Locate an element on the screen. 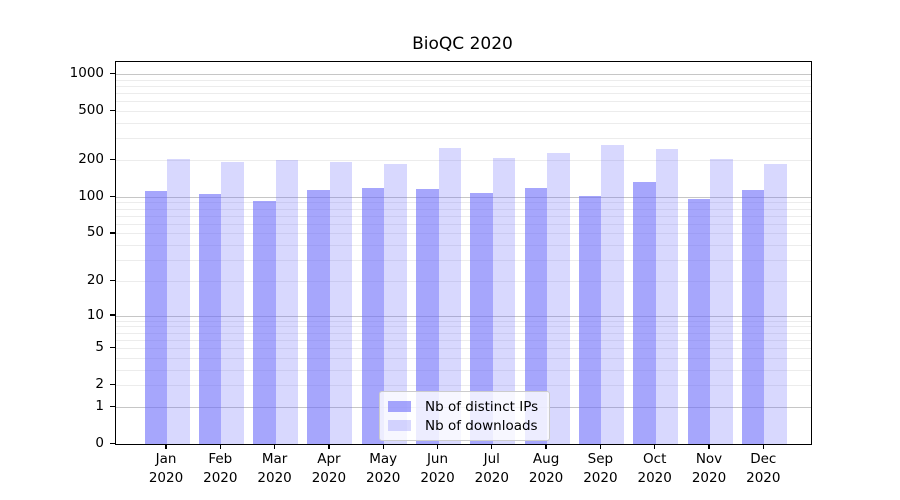 The height and width of the screenshot is (500, 900). legend-item-distinct-ips: Nb of distinct IPs is located at coordinates (463, 406).